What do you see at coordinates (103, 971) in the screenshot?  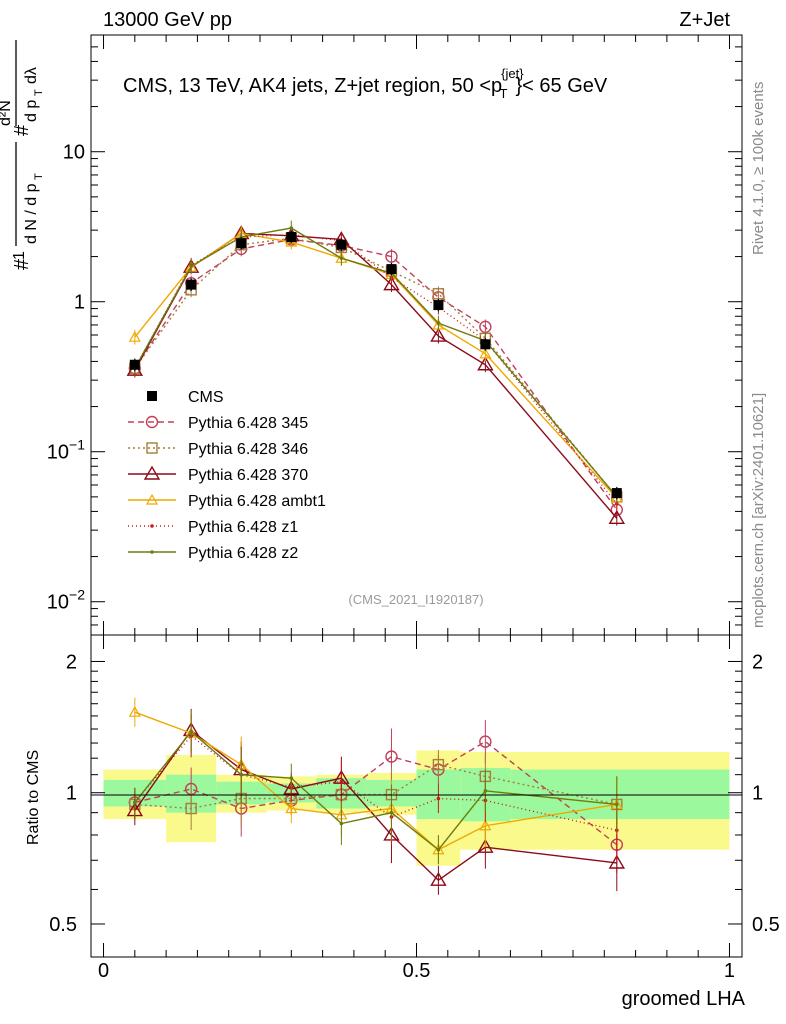 I see `x-tick-label: 0` at bounding box center [103, 971].